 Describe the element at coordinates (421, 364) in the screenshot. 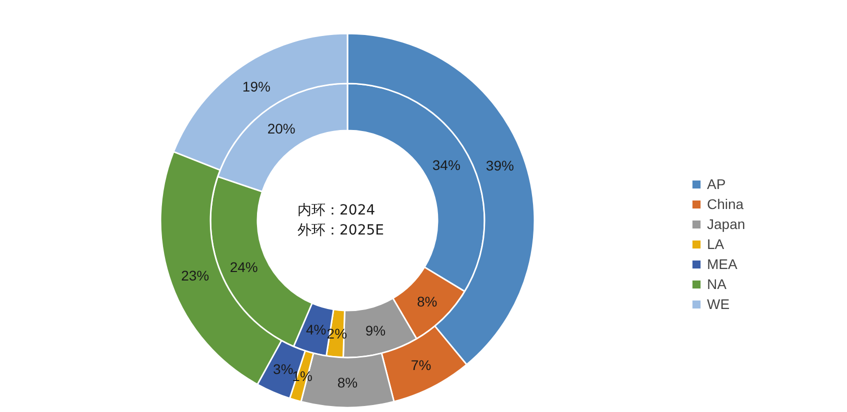

I see `data-label: 7%` at that location.